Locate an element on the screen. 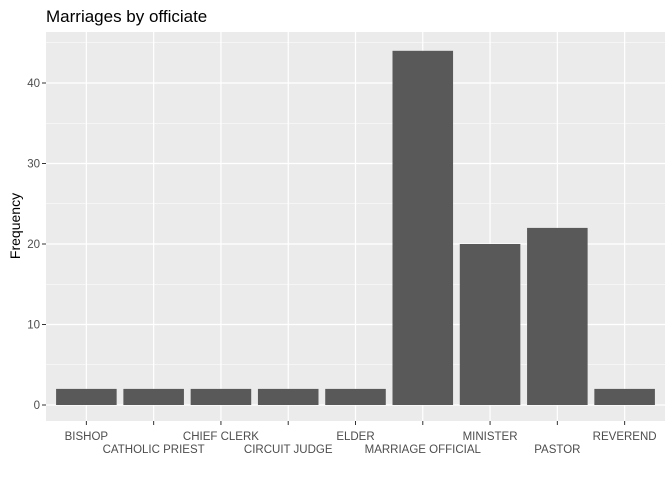 The width and height of the screenshot is (672, 480). chart-title: Marriages by officiate is located at coordinates (126, 16).